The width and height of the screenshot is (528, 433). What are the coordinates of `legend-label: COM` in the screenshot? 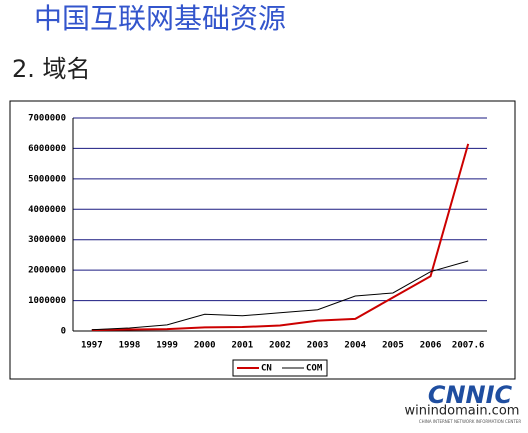 It's located at (314, 369).